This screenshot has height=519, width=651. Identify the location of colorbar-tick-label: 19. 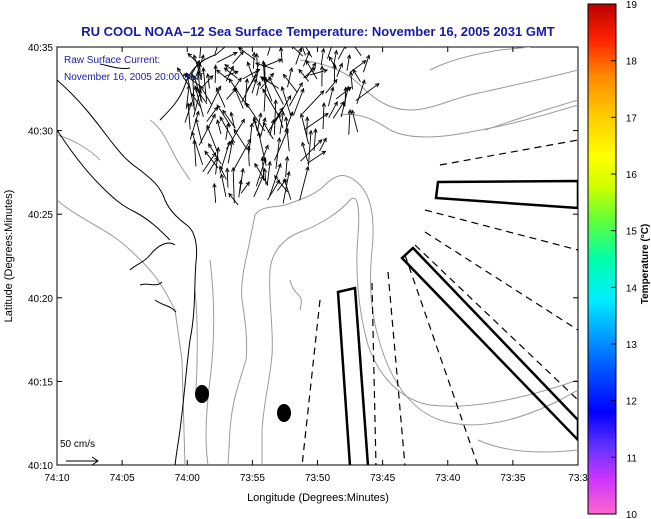
(632, 5).